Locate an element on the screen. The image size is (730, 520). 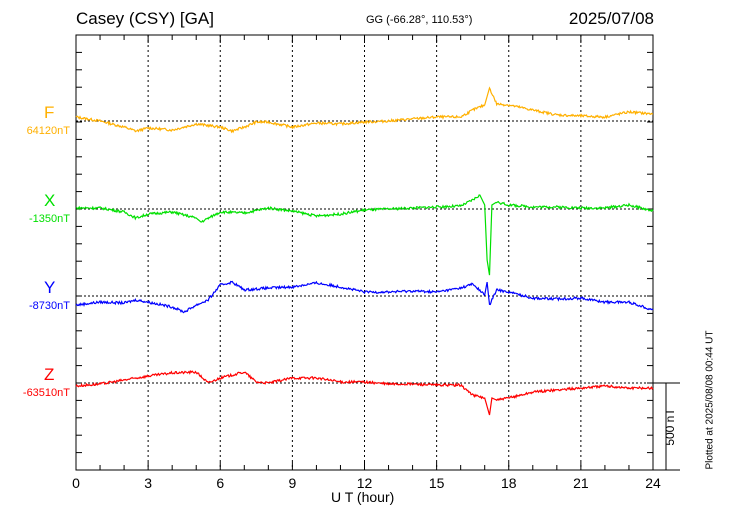
x-tick-label: 21 is located at coordinates (581, 483).